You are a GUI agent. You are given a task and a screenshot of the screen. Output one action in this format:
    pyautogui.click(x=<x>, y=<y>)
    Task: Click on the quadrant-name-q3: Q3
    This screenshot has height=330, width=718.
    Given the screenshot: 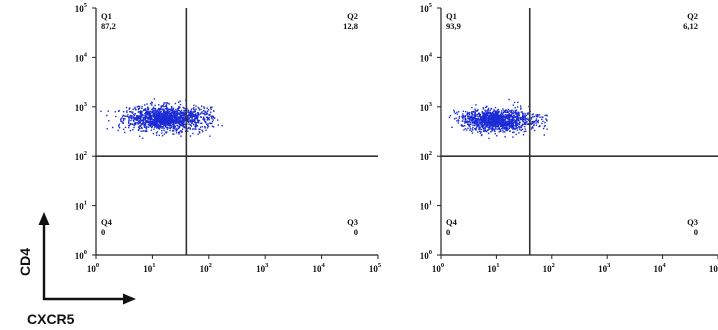 What is the action you would take?
    pyautogui.click(x=692, y=222)
    